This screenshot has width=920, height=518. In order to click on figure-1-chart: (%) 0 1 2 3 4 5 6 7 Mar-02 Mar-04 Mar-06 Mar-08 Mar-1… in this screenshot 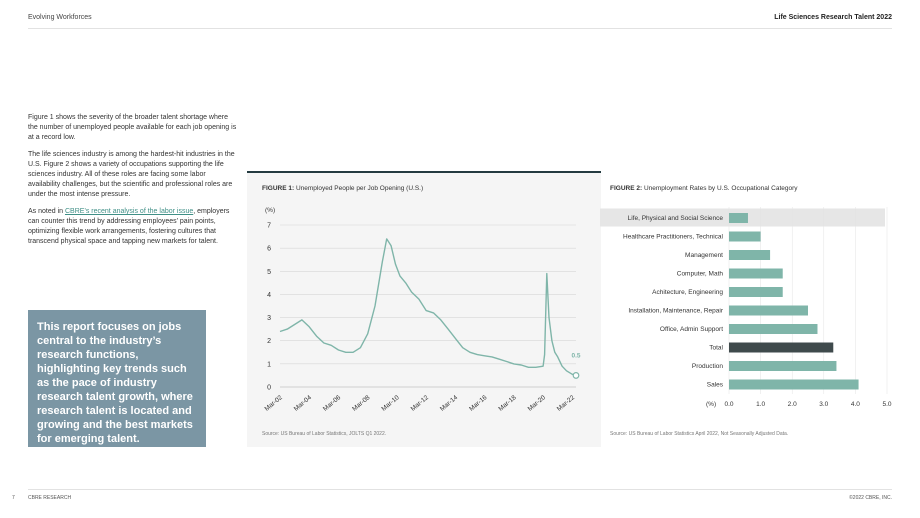, I will do `click(421, 310)`.